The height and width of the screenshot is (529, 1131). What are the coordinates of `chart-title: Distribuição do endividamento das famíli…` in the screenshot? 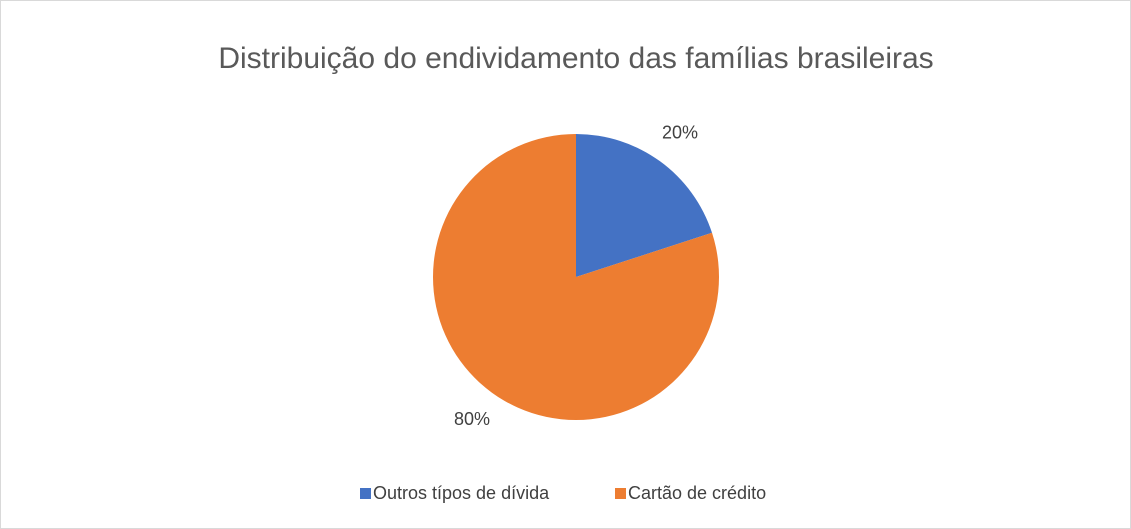 It's located at (575, 58).